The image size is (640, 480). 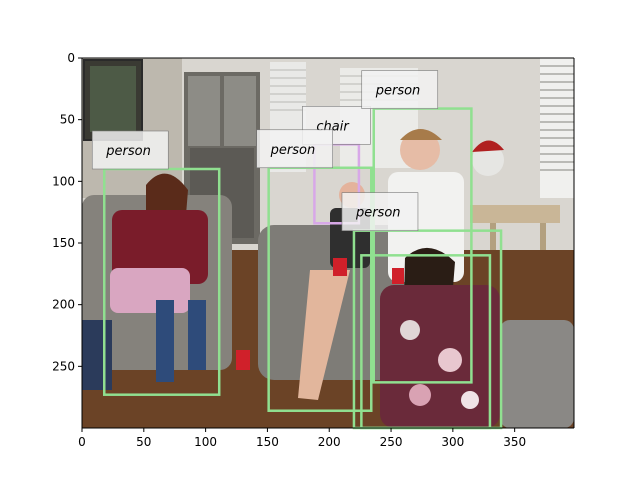 I want to click on y-tick-label: 200, so click(x=63, y=305).